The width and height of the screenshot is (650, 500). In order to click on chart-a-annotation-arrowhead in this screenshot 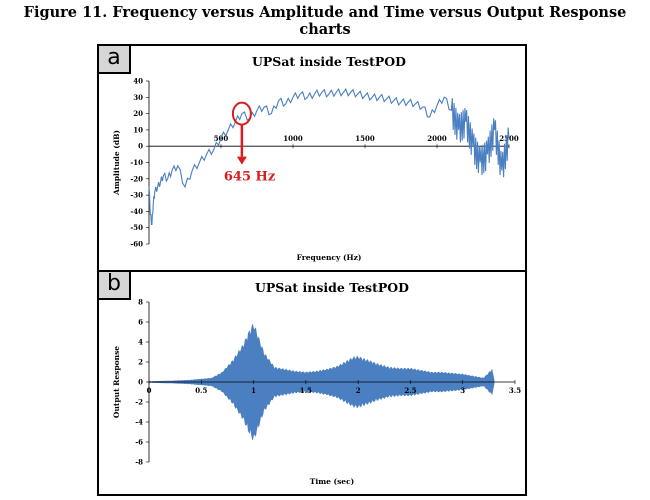, I will do `click(241, 160)`.